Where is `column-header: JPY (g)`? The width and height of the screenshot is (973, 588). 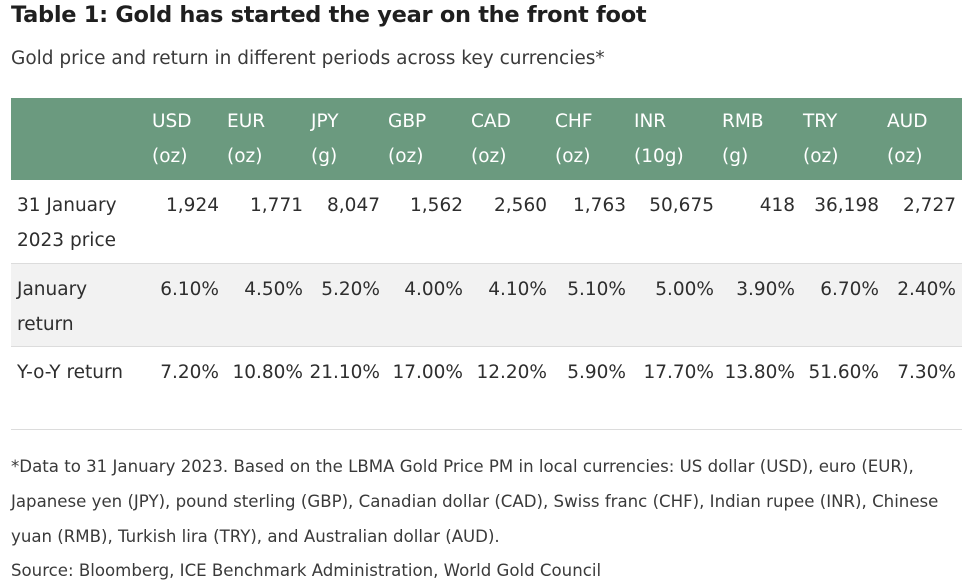
column-header: JPY (g) is located at coordinates (347, 139).